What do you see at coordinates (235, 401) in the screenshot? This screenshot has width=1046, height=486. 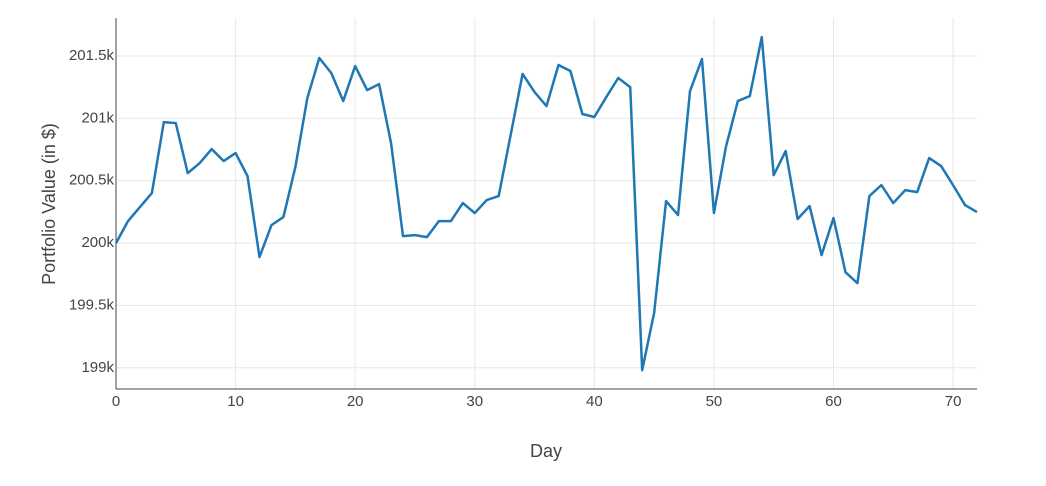 I see `x-tick-label: 10` at bounding box center [235, 401].